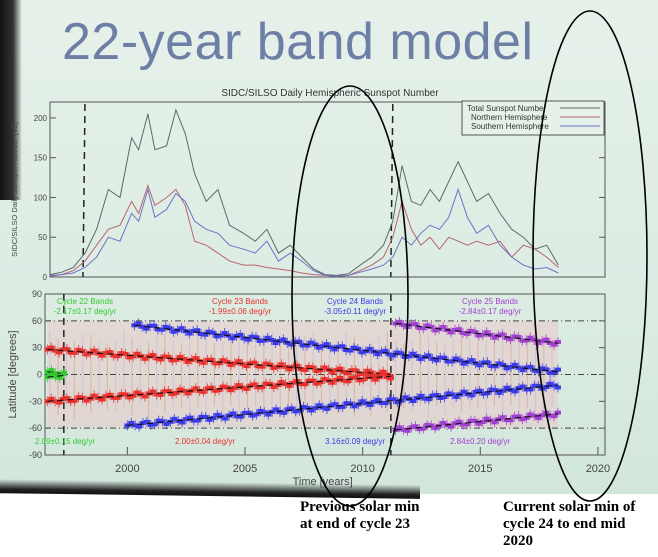 Image resolution: width=658 pixels, height=557 pixels. Describe the element at coordinates (45, 277) in the screenshot. I see `y-tick-label: 0` at that location.